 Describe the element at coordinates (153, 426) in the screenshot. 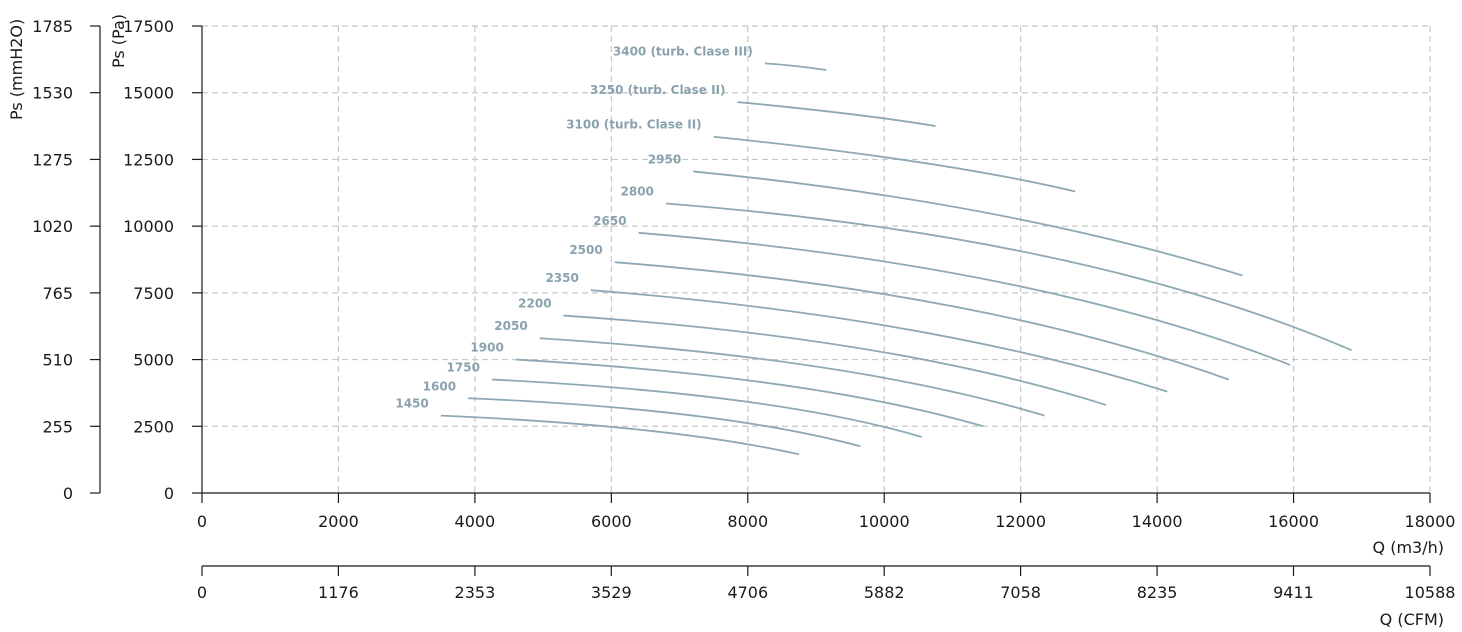

I see `y-axis-pa-tick-label: 2500` at that location.